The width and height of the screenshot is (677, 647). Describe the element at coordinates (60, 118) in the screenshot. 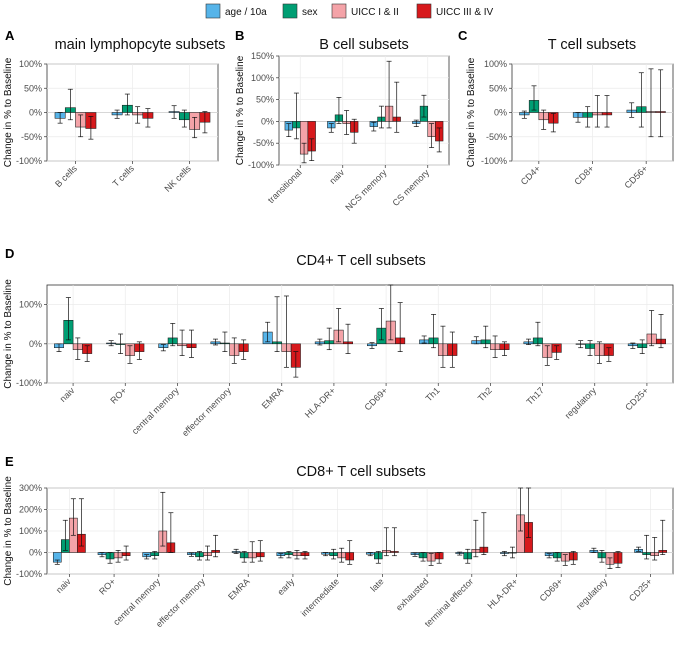

I see `error-bar-age-10a-b-cells` at that location.